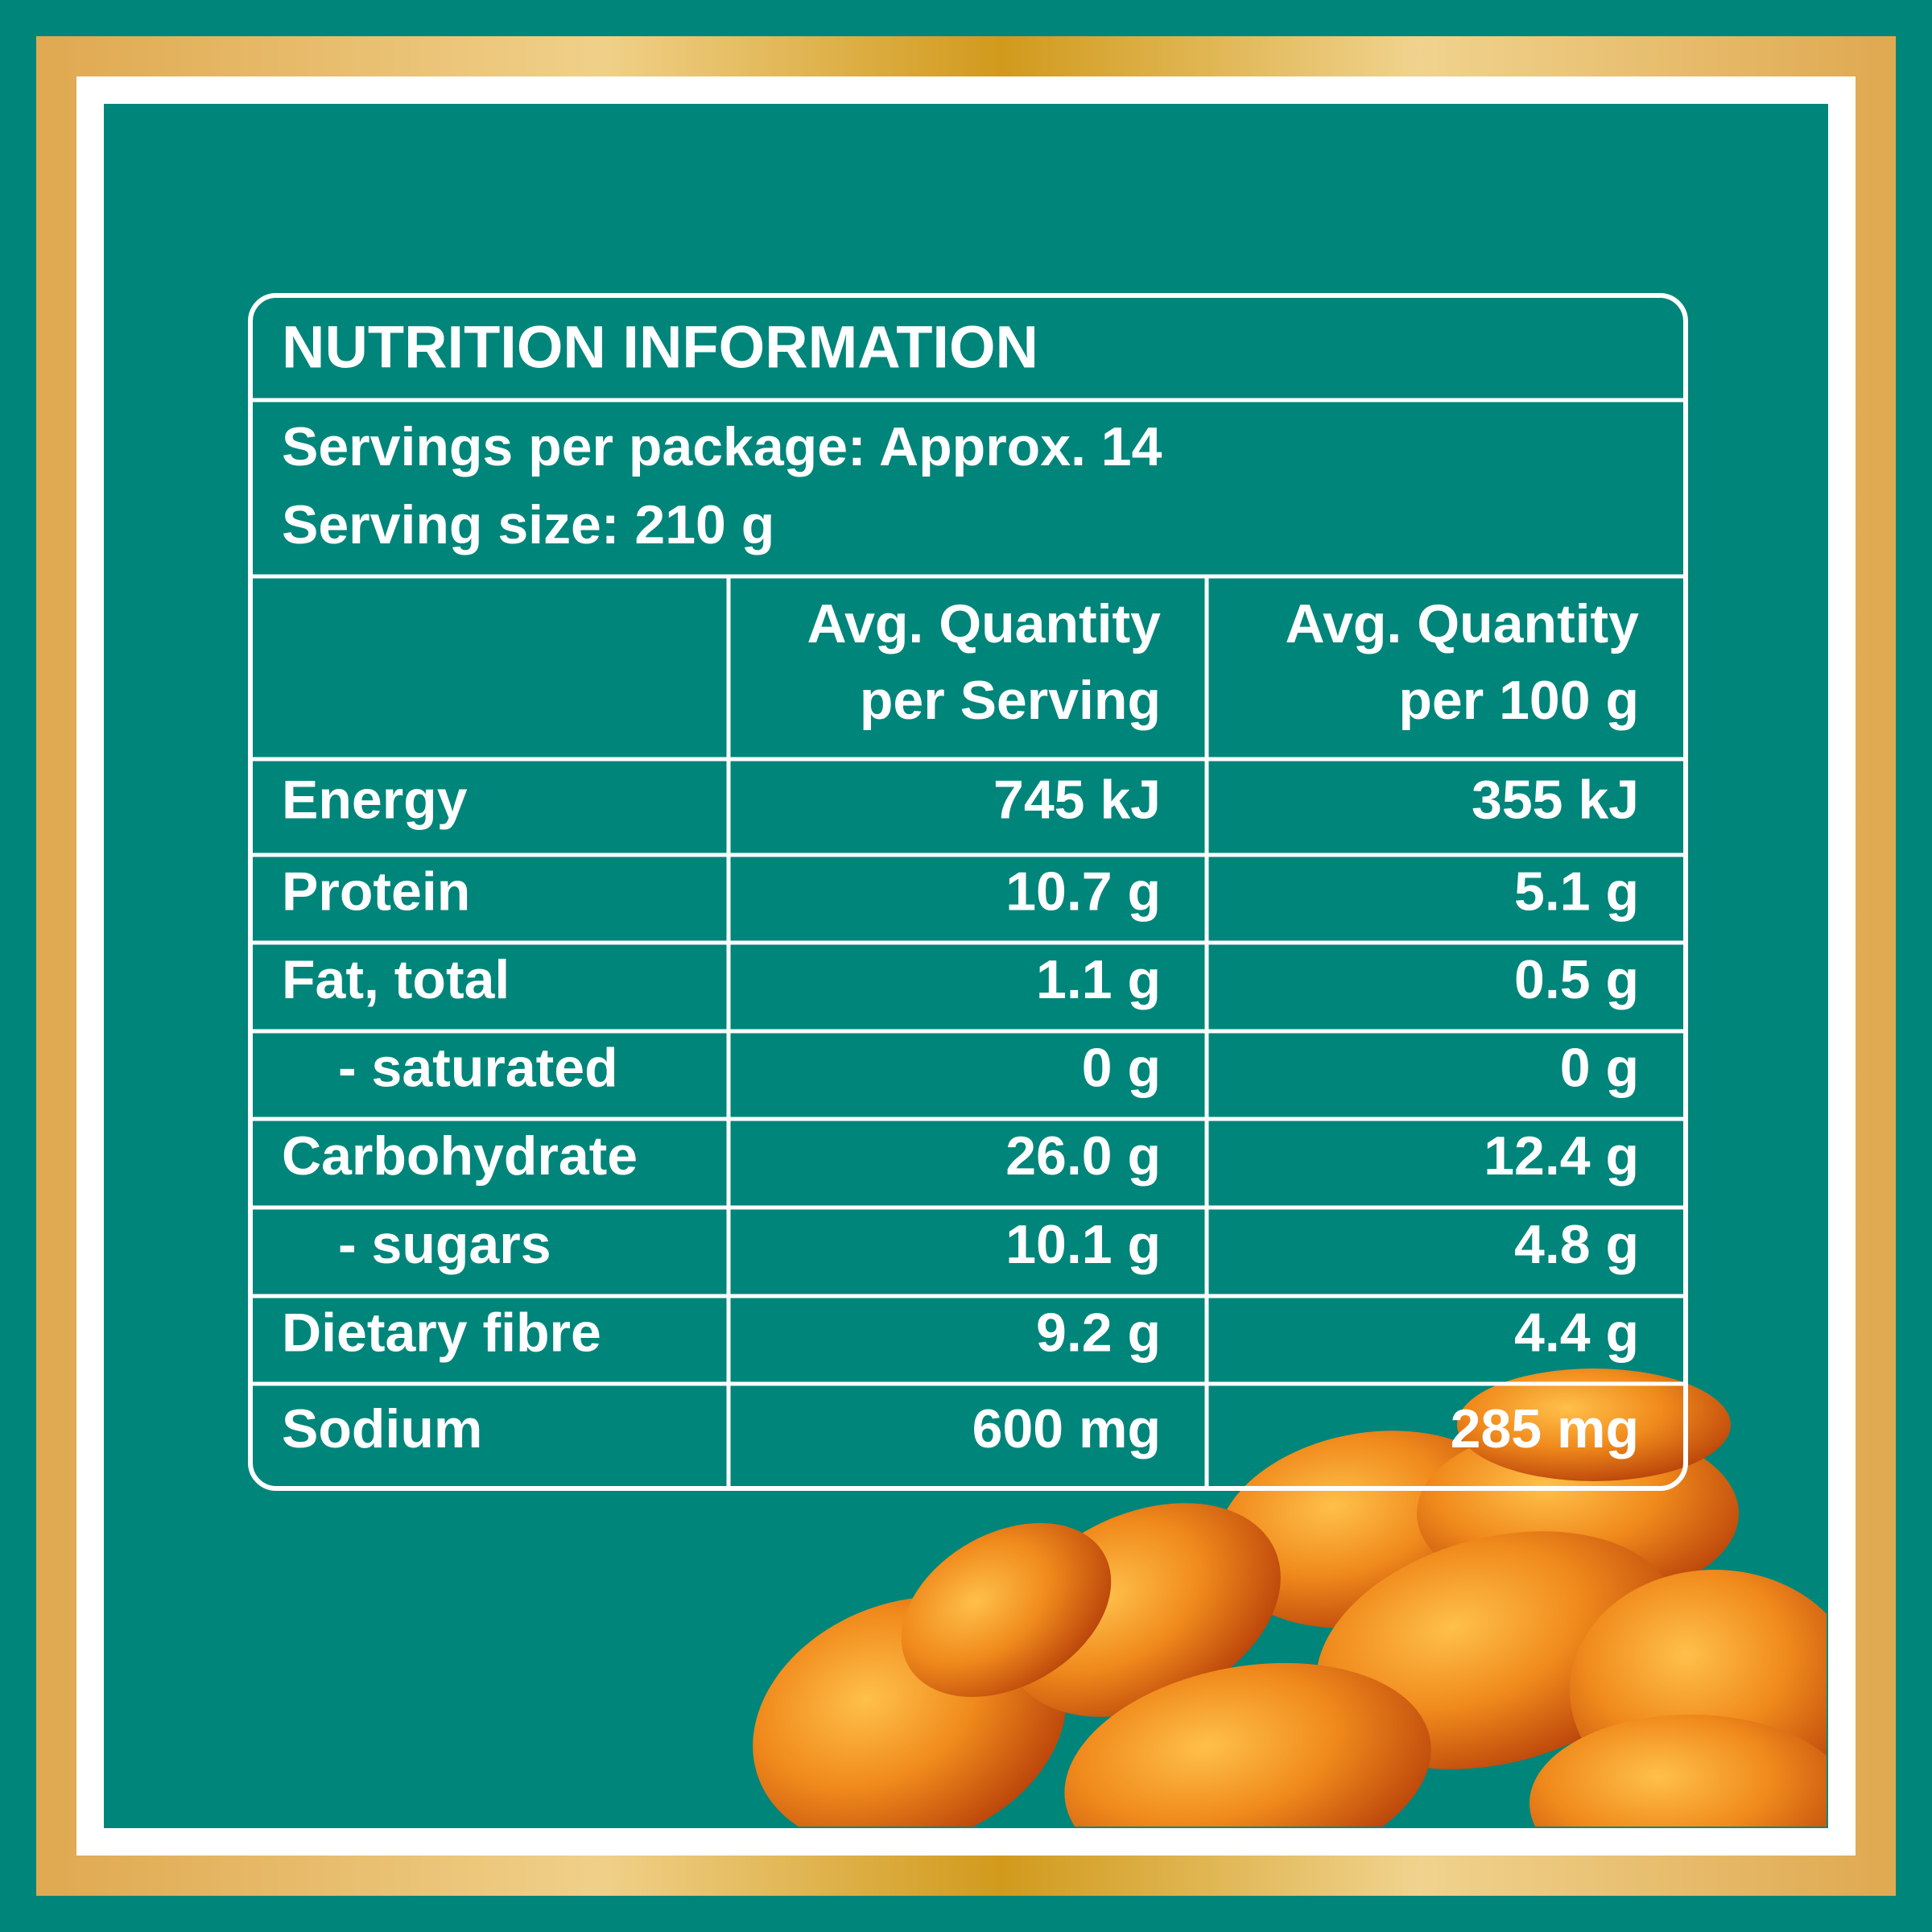 The width and height of the screenshot is (1932, 1932). What do you see at coordinates (396, 979) in the screenshot?
I see `nutrient-name: Fat, total` at bounding box center [396, 979].